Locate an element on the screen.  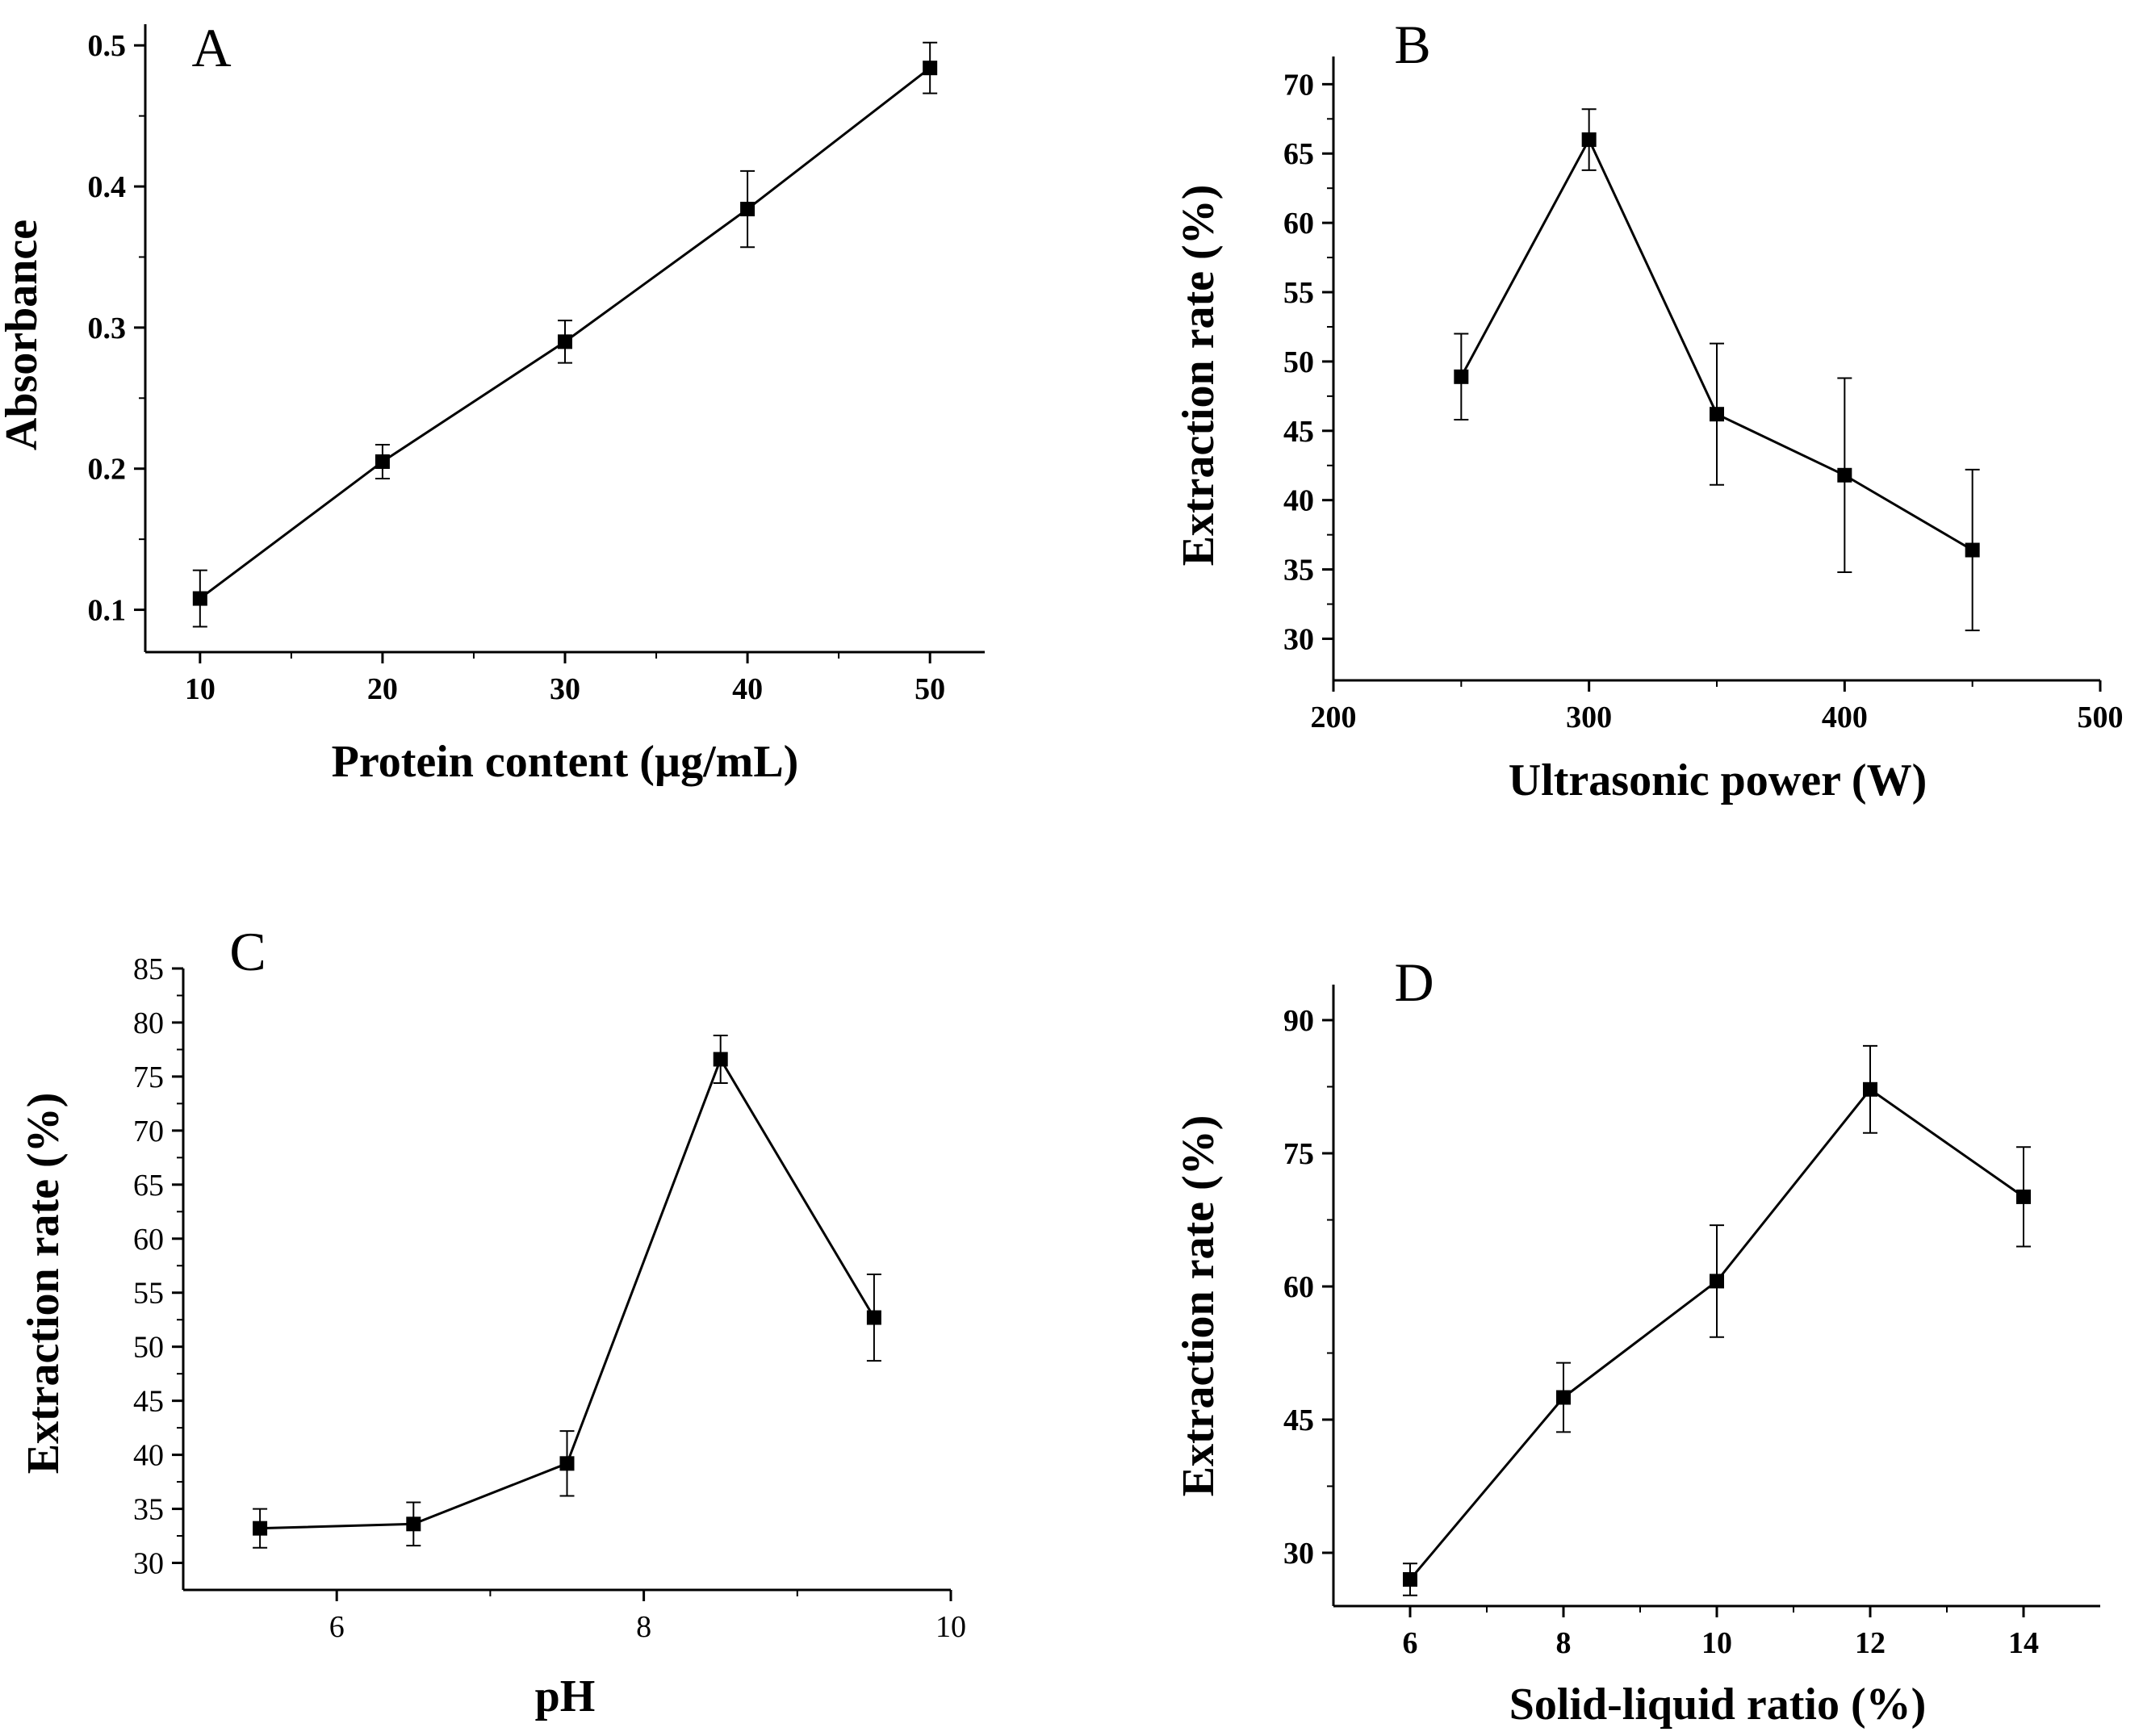
x-tick-label: 12 is located at coordinates (1870, 1643).